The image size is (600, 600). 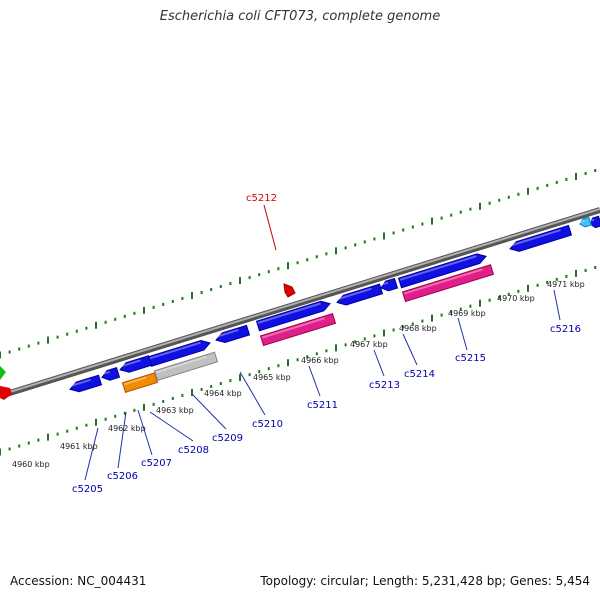 What do you see at coordinates (261, 198) in the screenshot?
I see `gene-label-c5212: c5212` at bounding box center [261, 198].